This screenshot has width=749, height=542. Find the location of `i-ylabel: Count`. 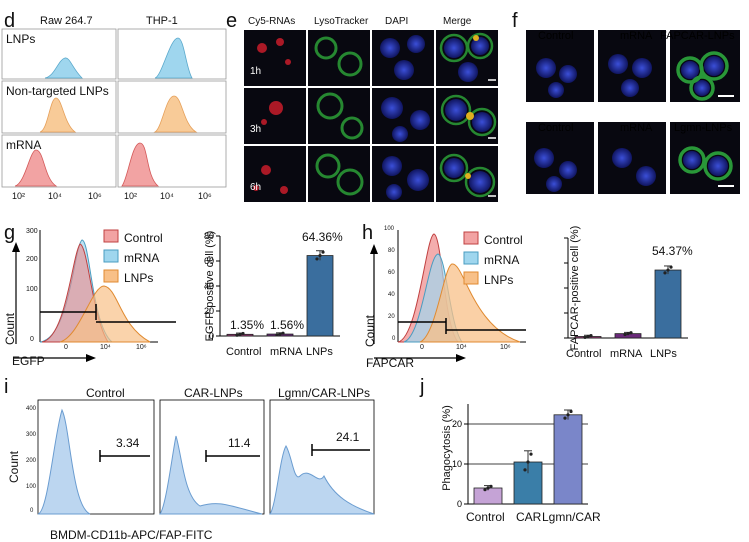

i-ylabel: Count is located at coordinates (14, 467).